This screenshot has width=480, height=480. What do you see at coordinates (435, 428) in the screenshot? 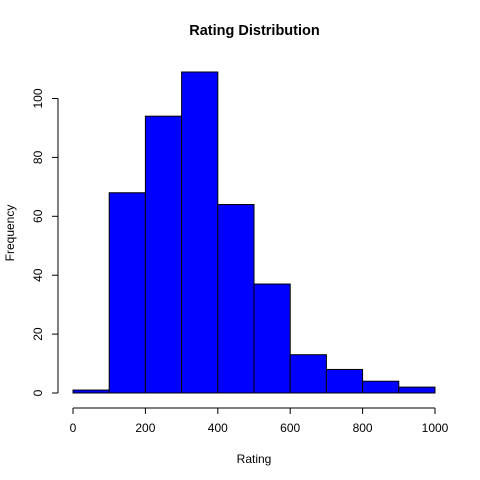
I see `x-tick-label: 1000` at bounding box center [435, 428].